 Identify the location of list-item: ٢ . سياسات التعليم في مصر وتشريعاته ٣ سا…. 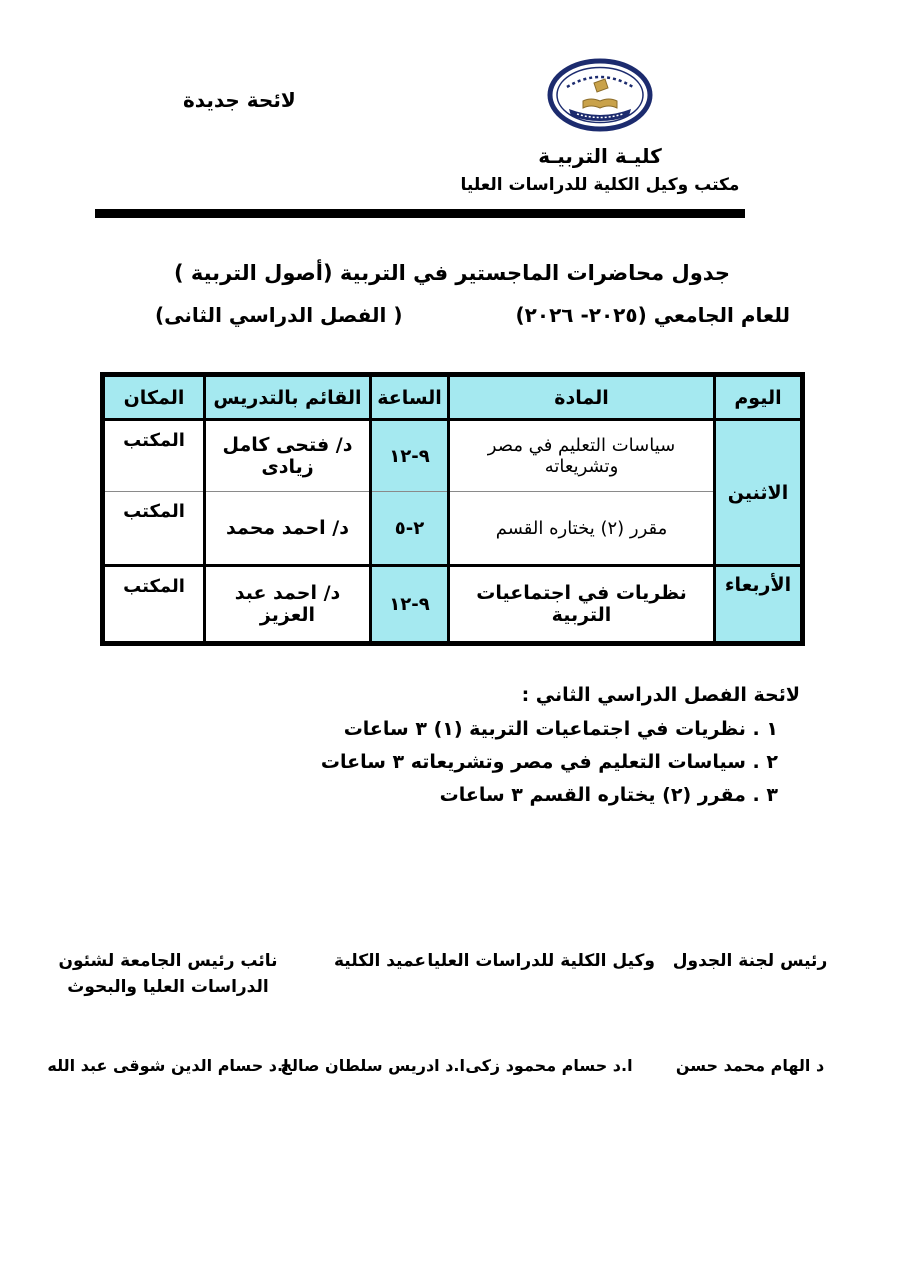
(549, 762).